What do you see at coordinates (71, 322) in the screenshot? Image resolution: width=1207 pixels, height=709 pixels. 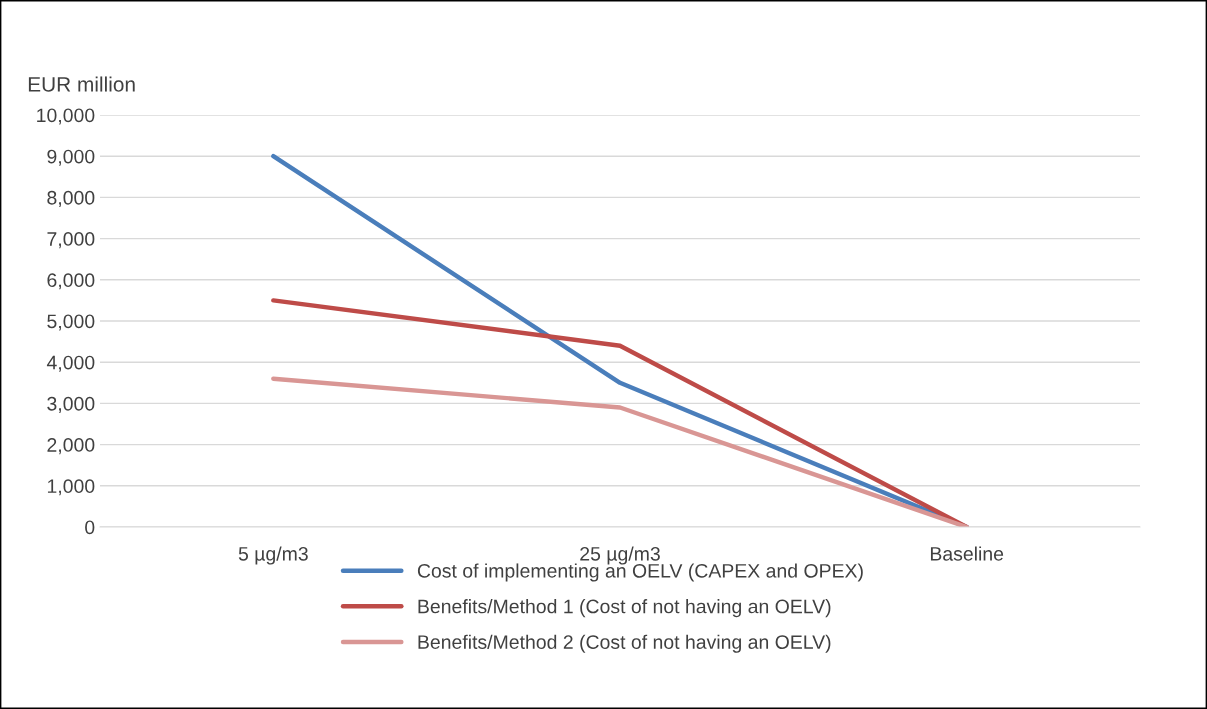 I see `y-tick-label: 5,000` at bounding box center [71, 322].